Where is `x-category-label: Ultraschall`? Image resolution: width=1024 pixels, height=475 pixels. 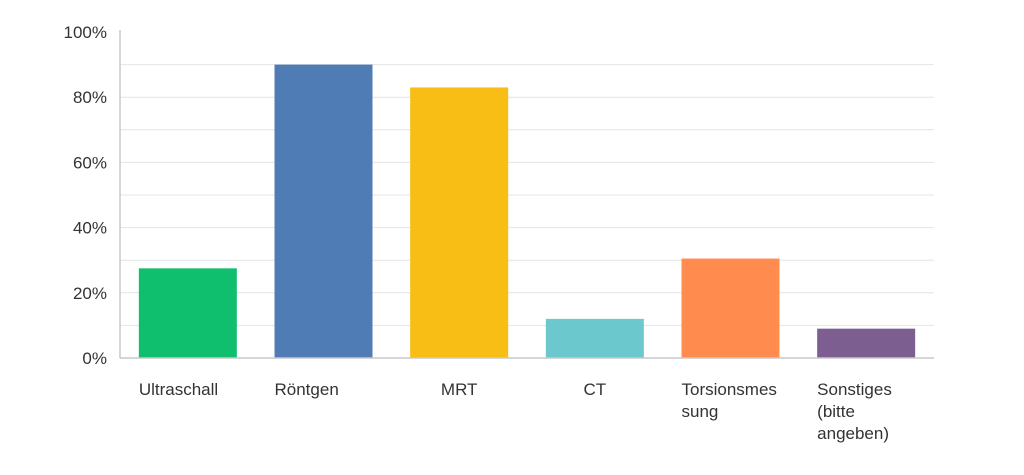
x-category-label: Ultraschall is located at coordinates (178, 389).